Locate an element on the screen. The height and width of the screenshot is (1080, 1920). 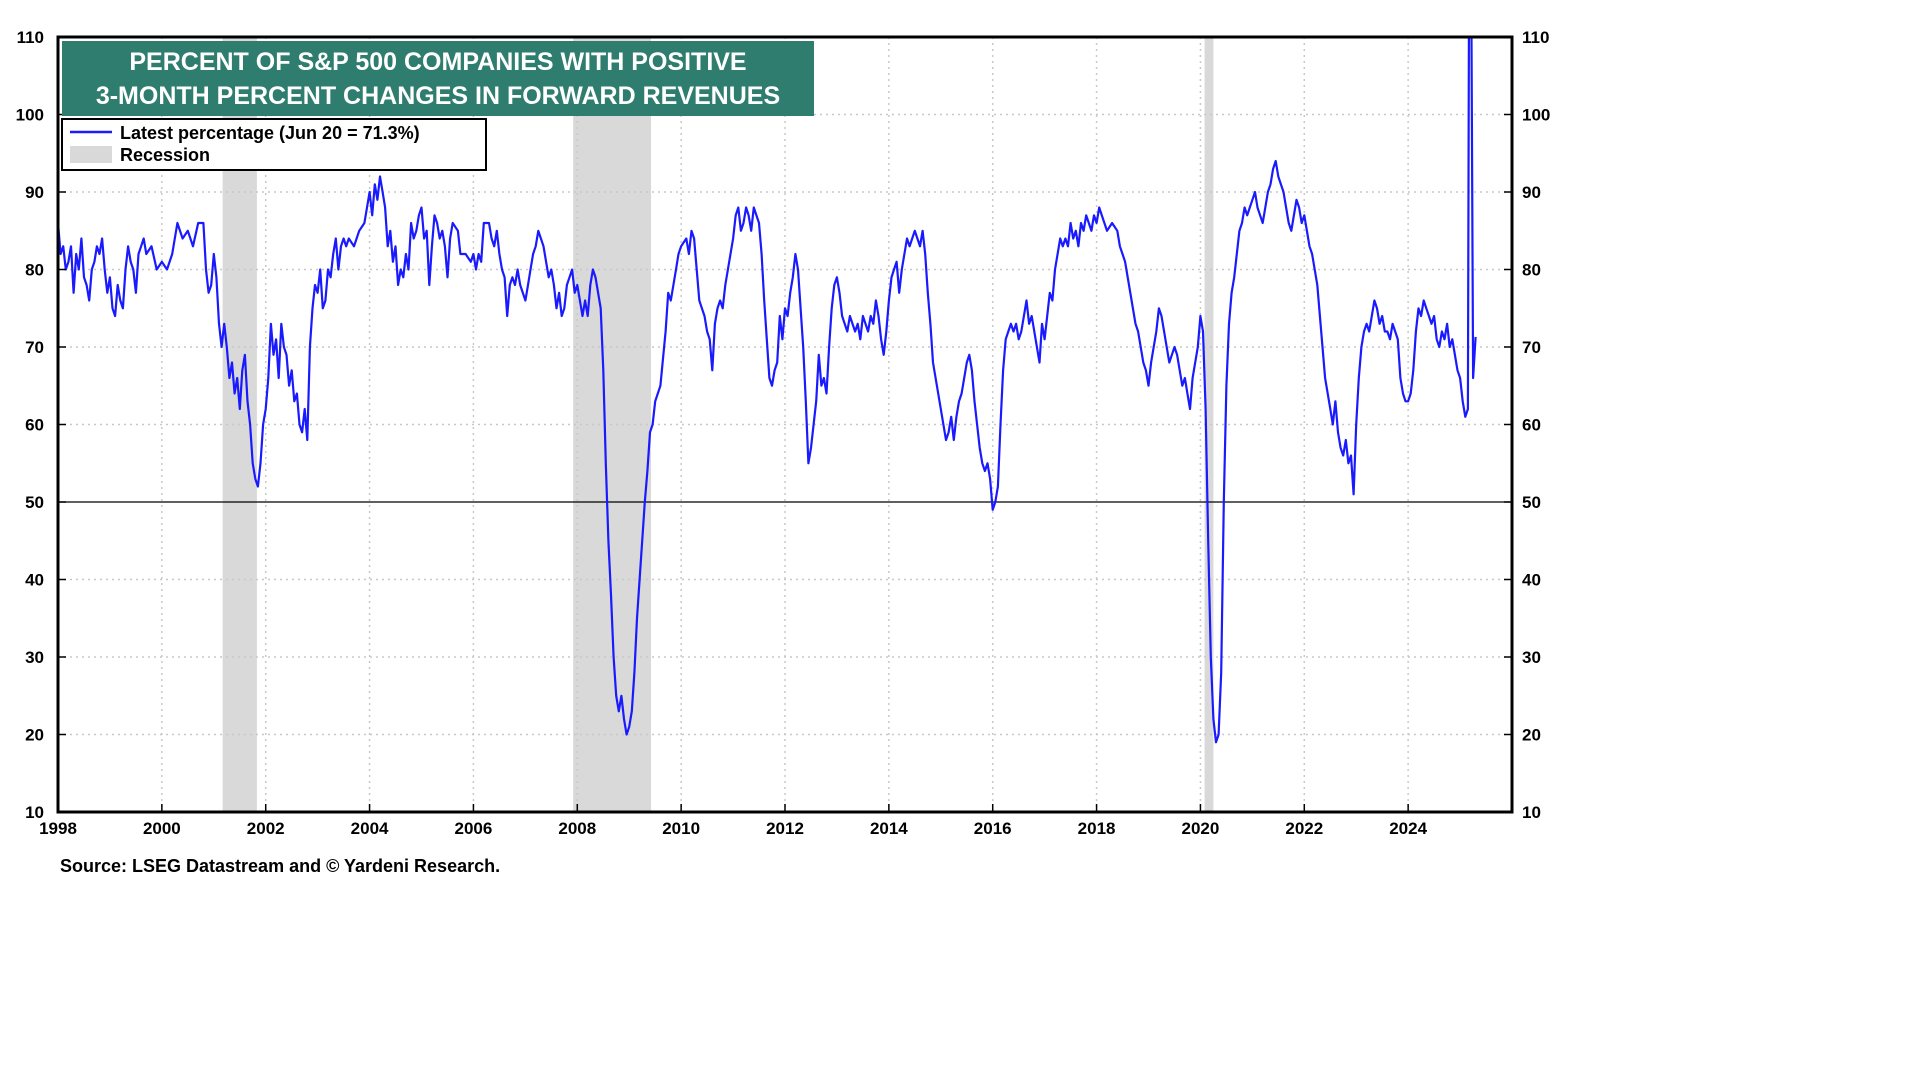
x-tick-label-2016: 2016 is located at coordinates (993, 828).